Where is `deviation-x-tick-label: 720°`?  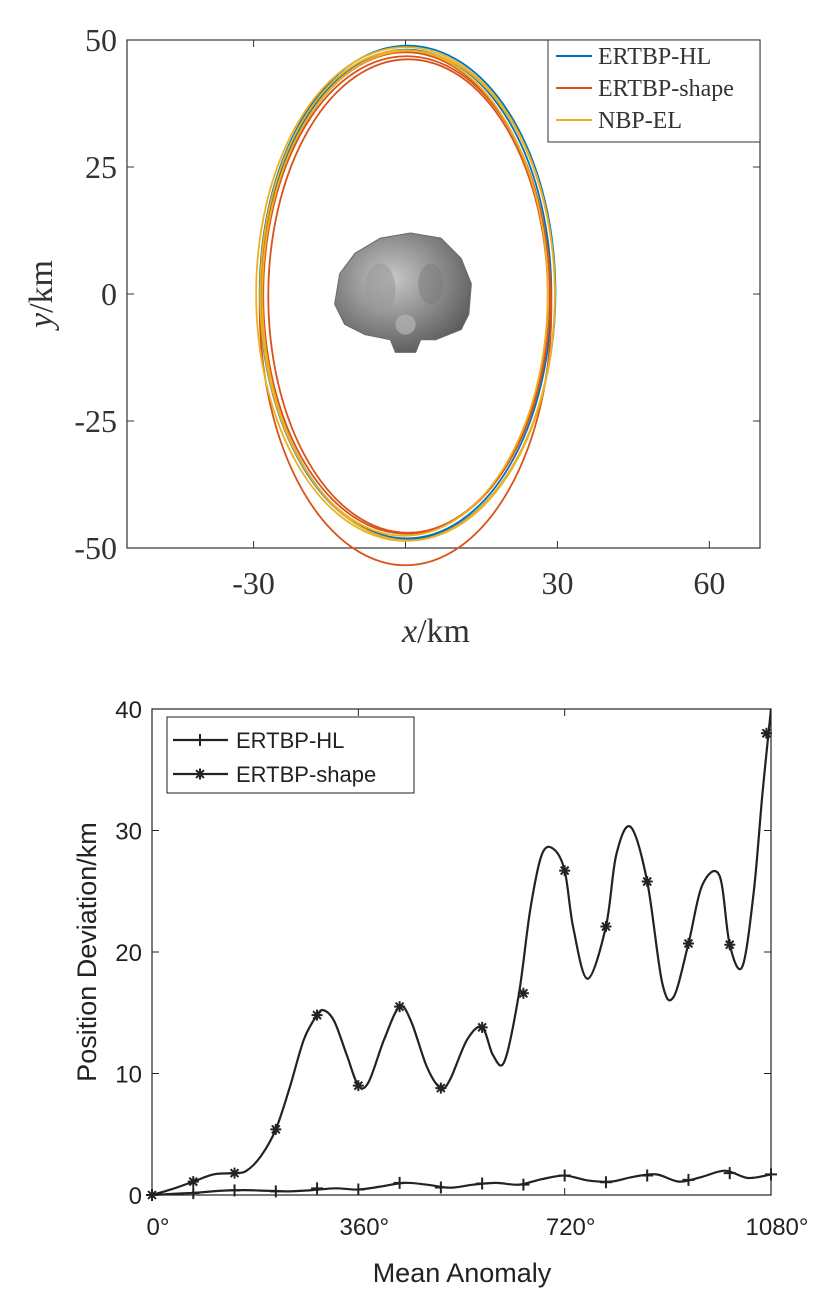 deviation-x-tick-label: 720° is located at coordinates (571, 1227).